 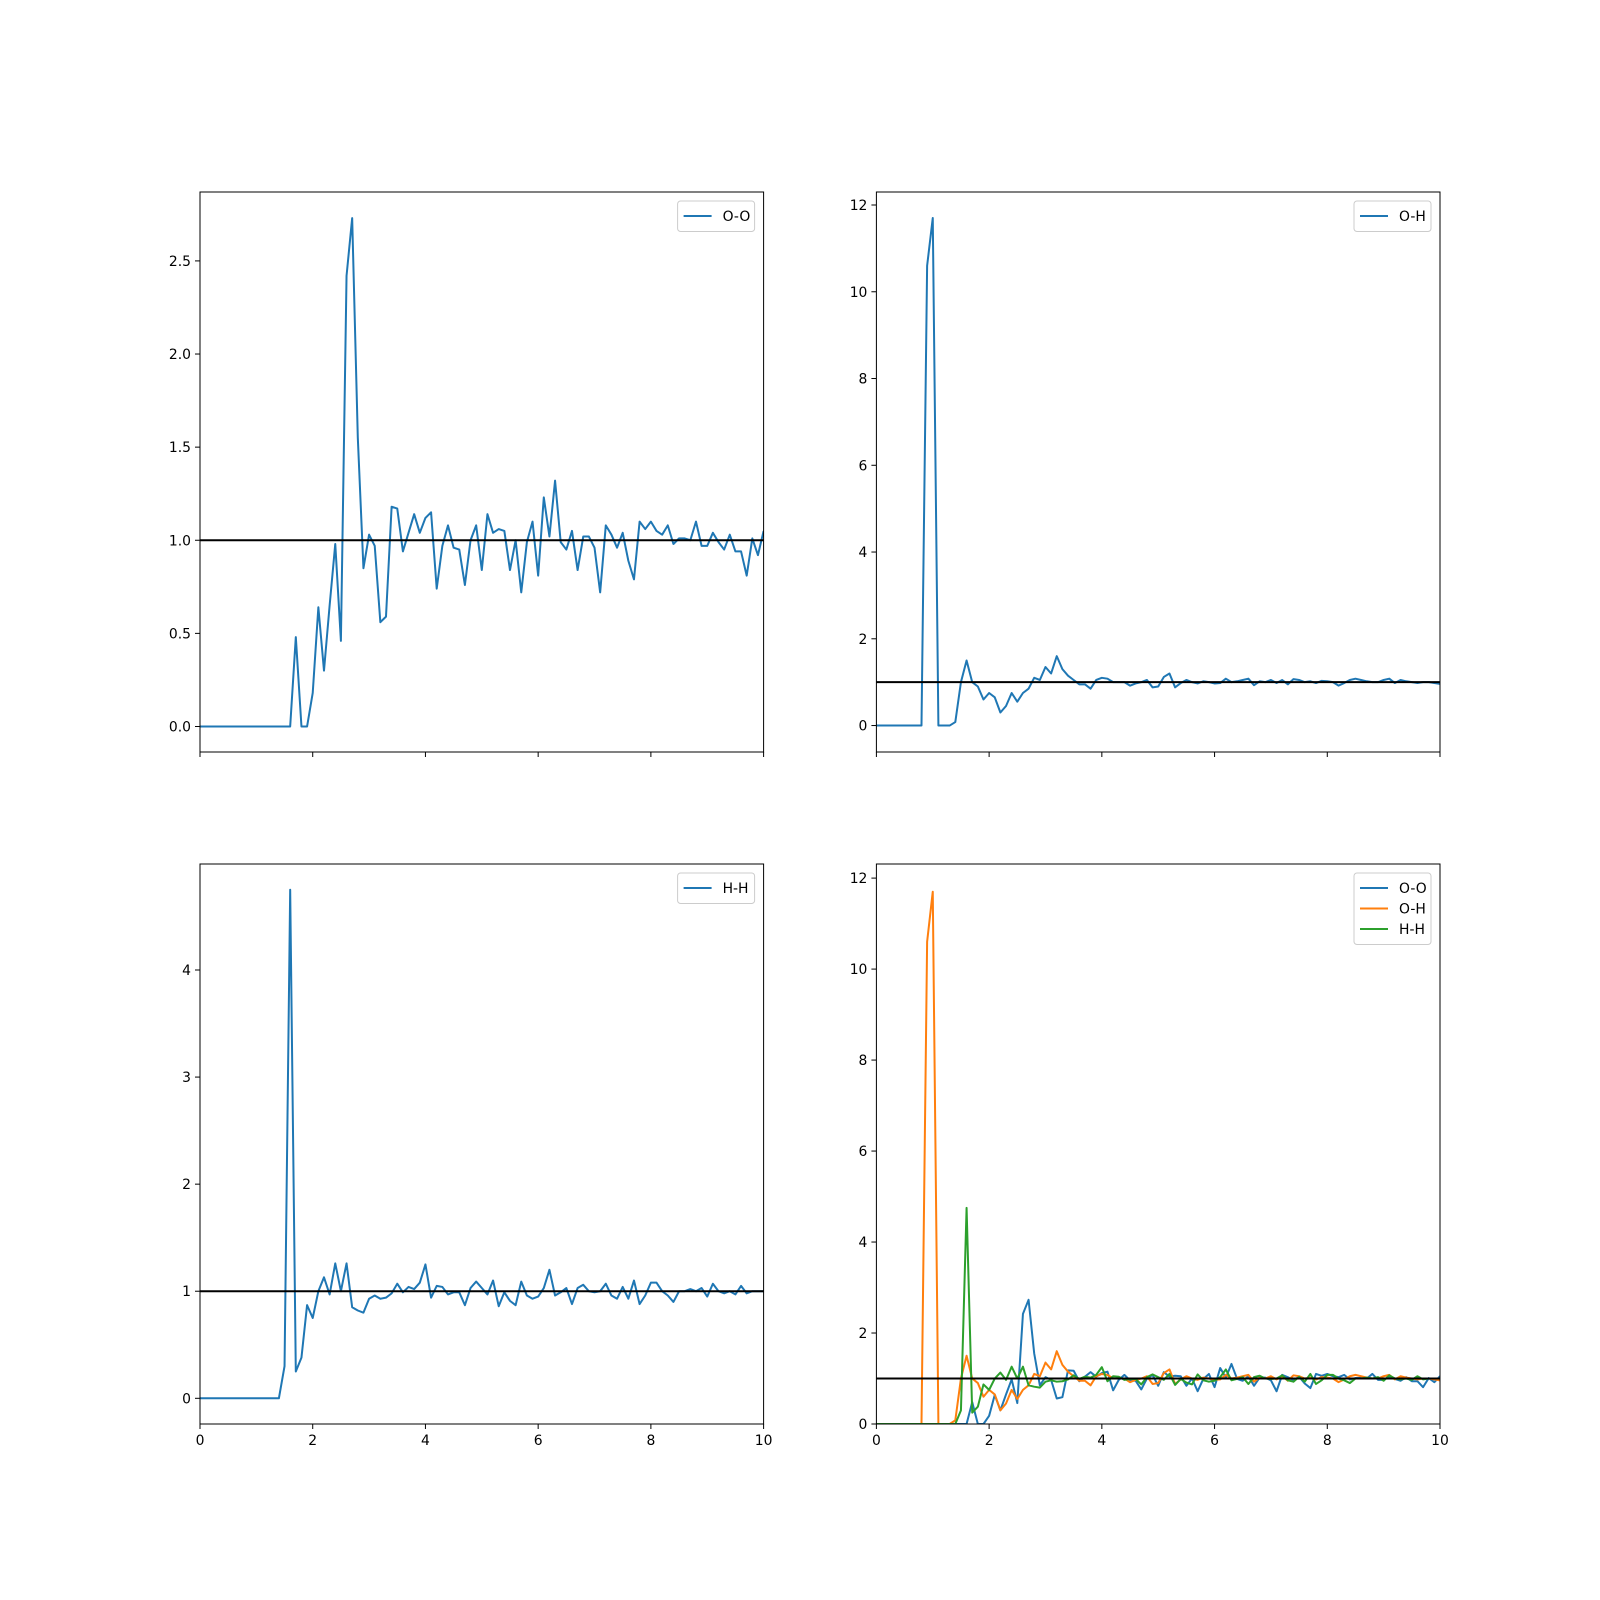 I want to click on subplot: 0 2 4 6 8 10 0 1 2 3 4 H-H, so click(x=477, y=1156).